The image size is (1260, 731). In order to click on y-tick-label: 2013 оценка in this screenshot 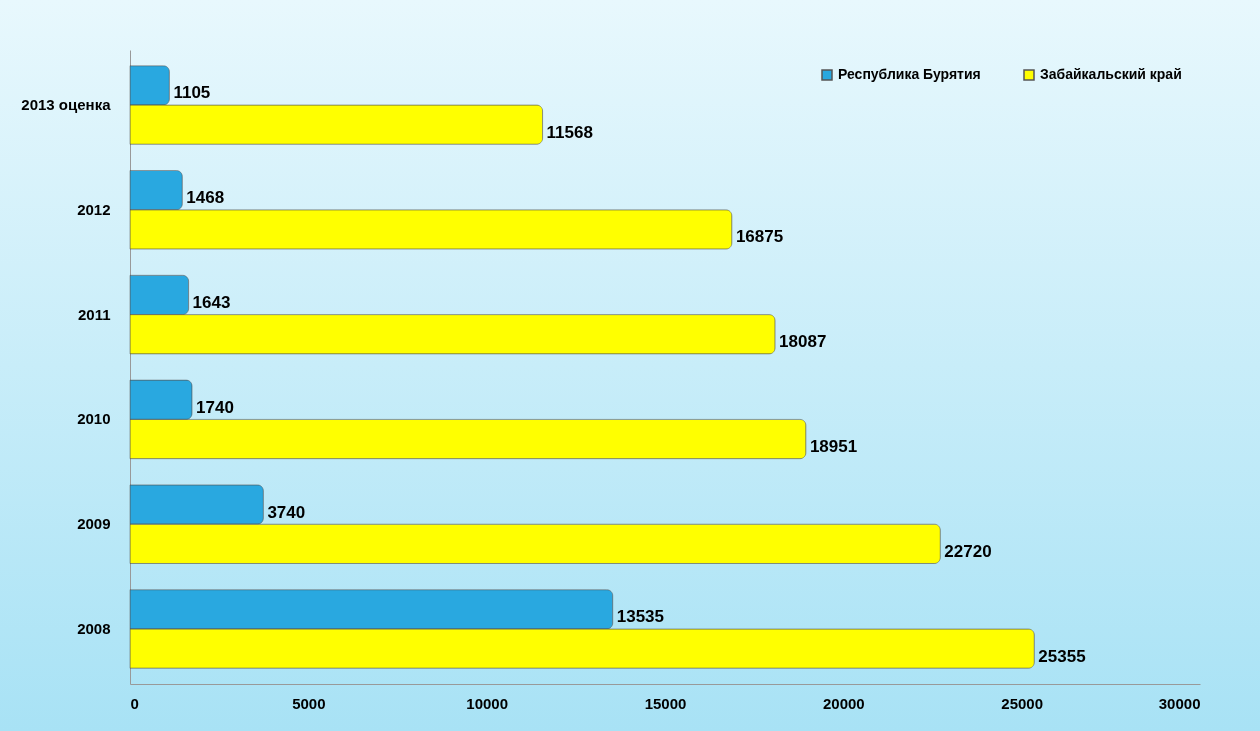, I will do `click(66, 105)`.